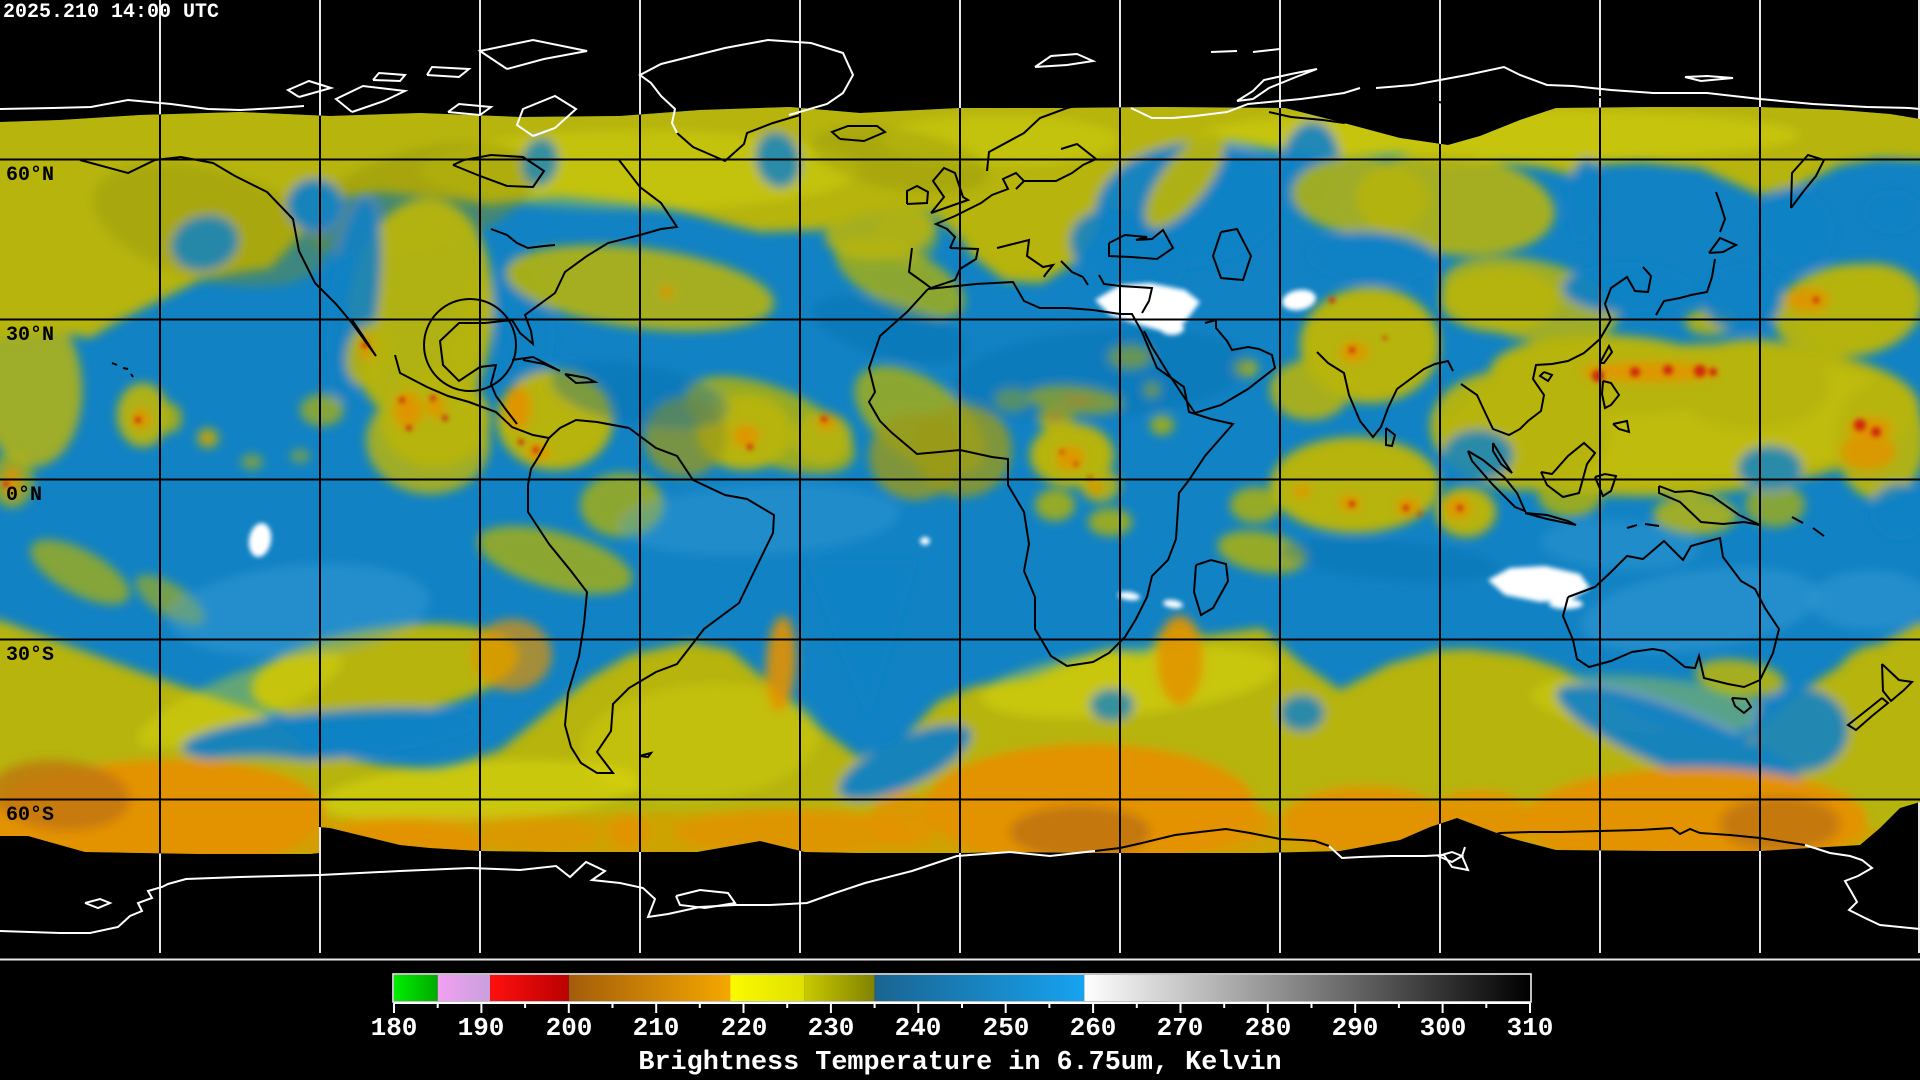 Image resolution: width=1920 pixels, height=1080 pixels. Describe the element at coordinates (1268, 1028) in the screenshot. I see `svg-text: 280` at that location.